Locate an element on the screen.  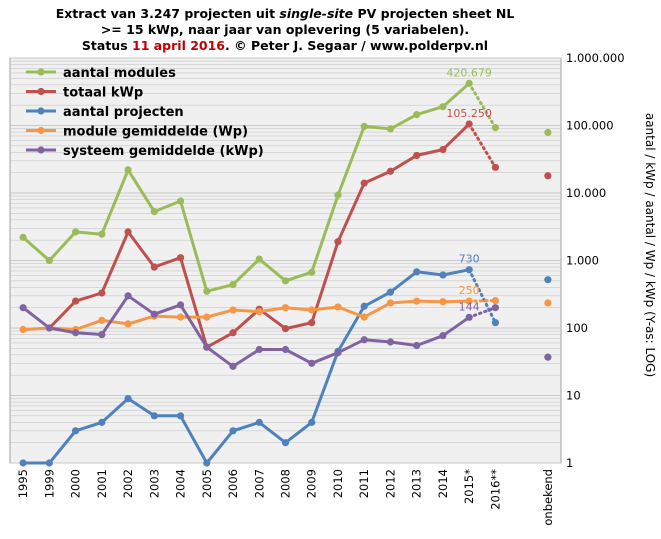
x-tick-label: 2001 is located at coordinates (102, 483).